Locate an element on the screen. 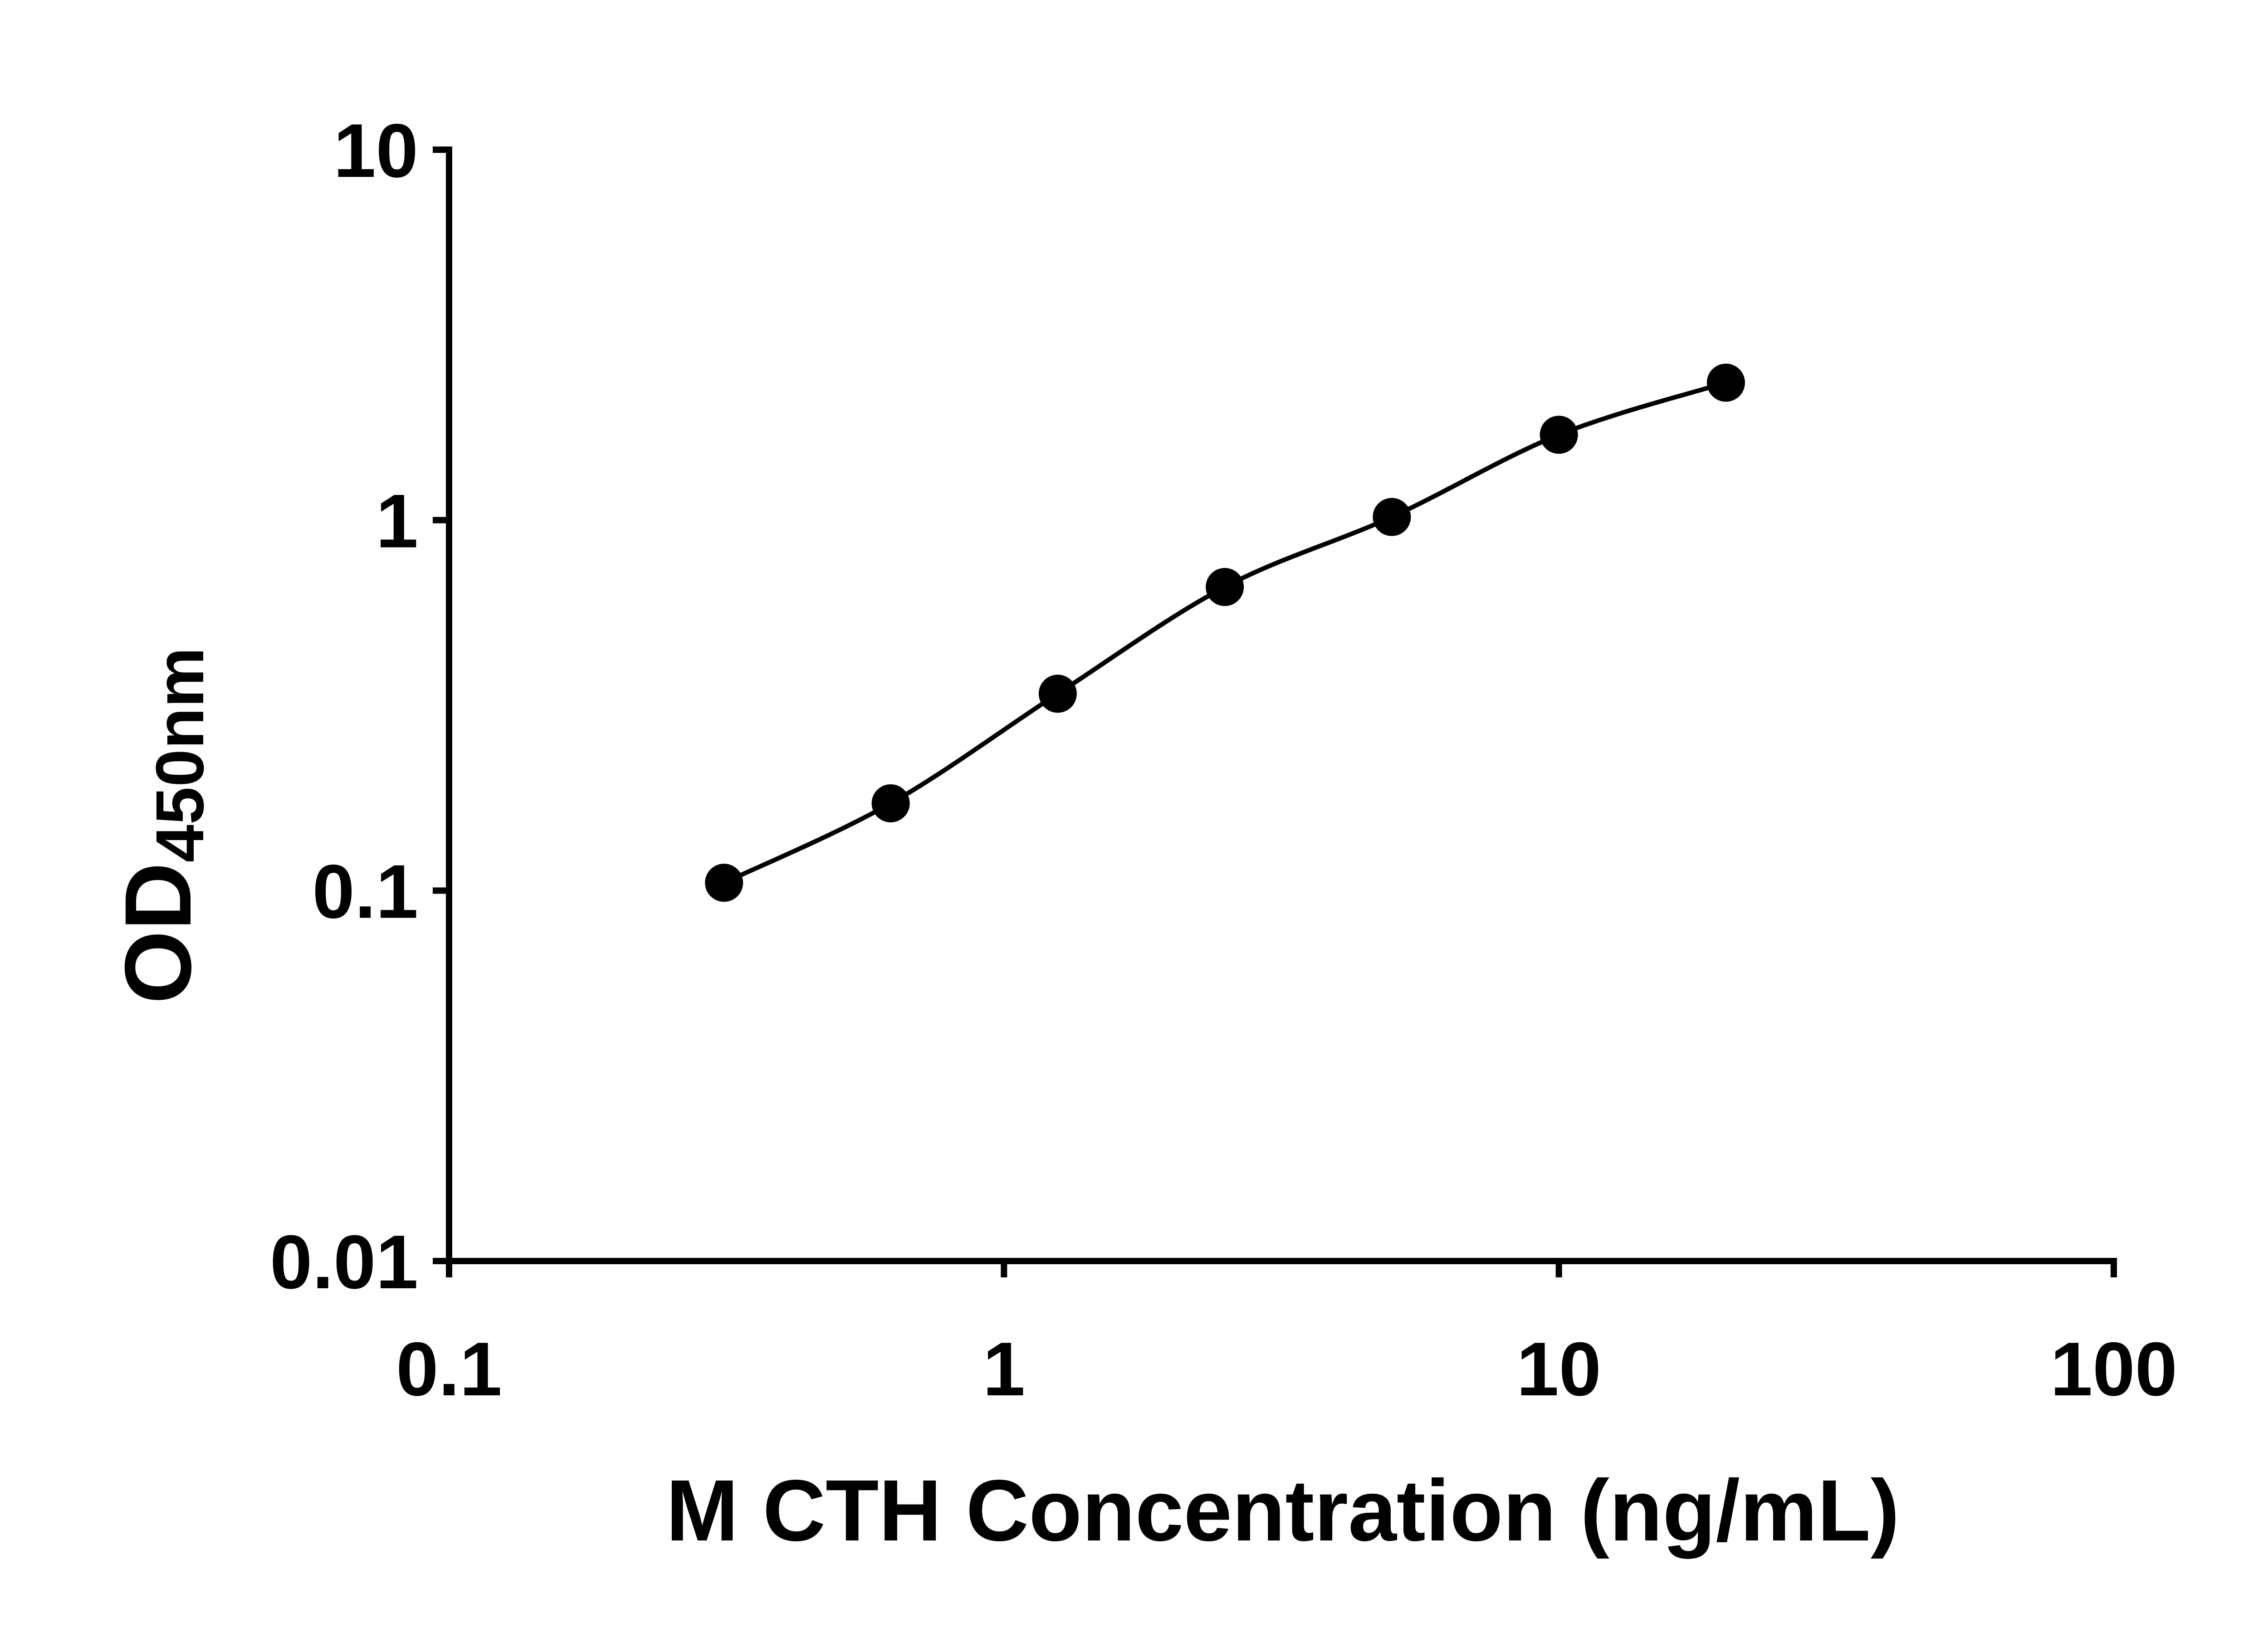 This screenshot has height=1633, width=2268. y-tick-label: 0.01 is located at coordinates (344, 1262).